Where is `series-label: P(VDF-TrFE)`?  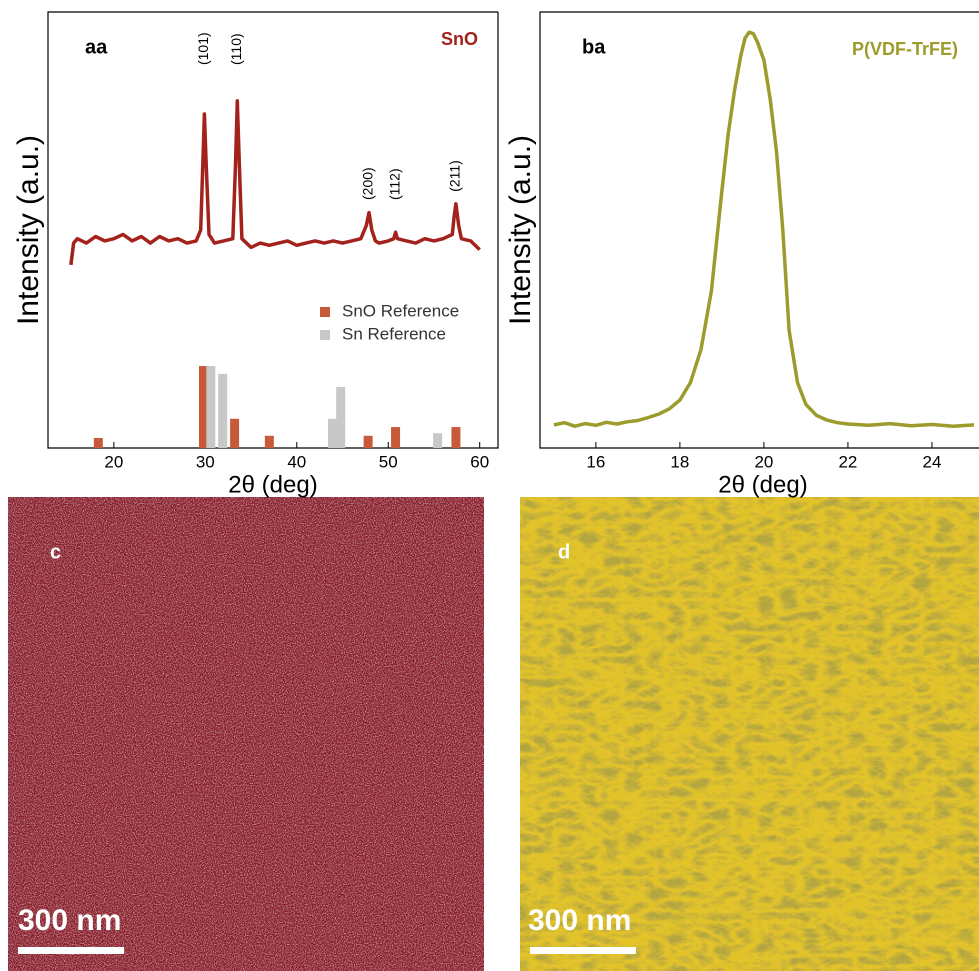 series-label: P(VDF-TrFE) is located at coordinates (905, 49).